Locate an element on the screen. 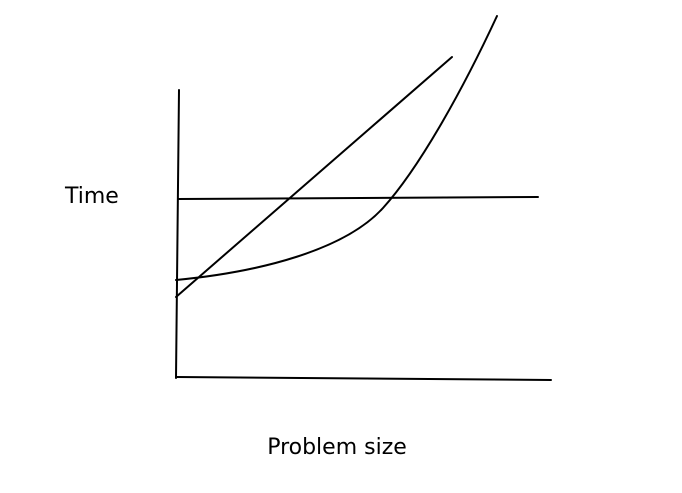 The width and height of the screenshot is (682, 493). y-axis is located at coordinates (177, 234).